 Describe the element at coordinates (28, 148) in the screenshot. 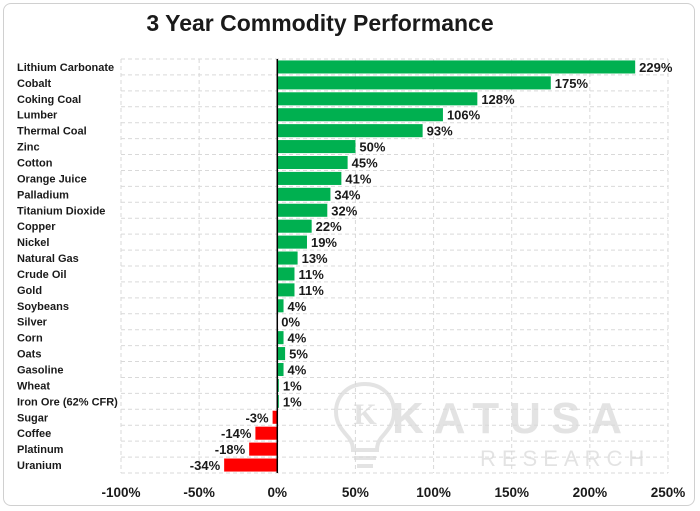

I see `category-label: Zinc` at that location.